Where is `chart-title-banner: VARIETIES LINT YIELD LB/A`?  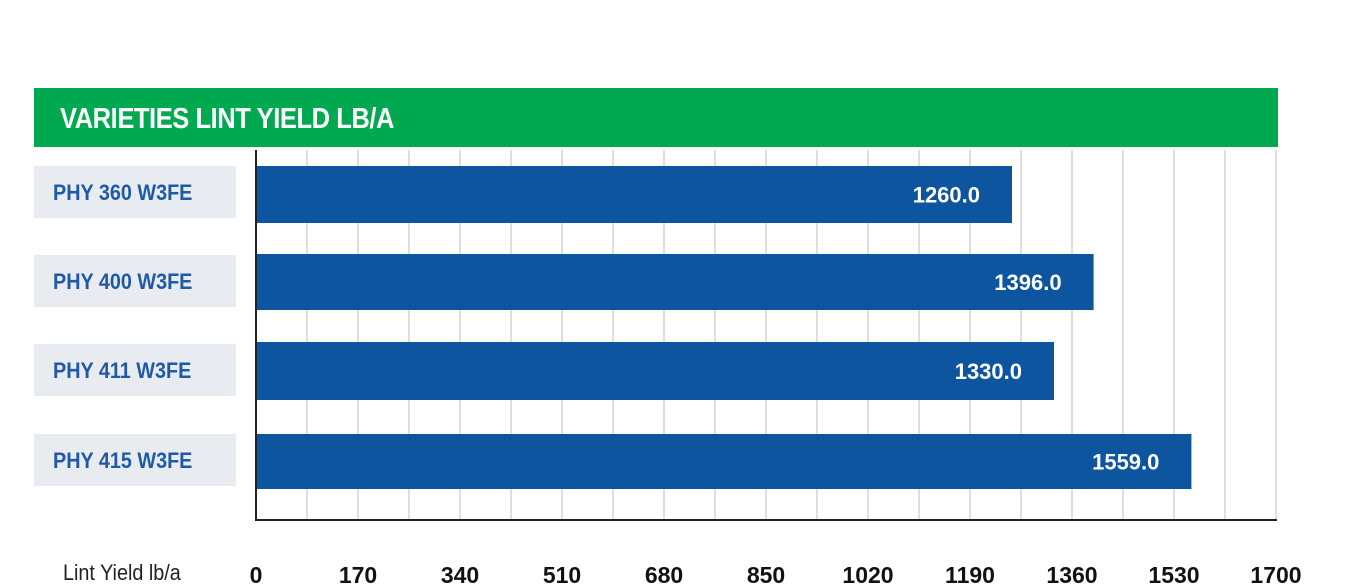
chart-title-banner: VARIETIES LINT YIELD LB/A is located at coordinates (656, 117).